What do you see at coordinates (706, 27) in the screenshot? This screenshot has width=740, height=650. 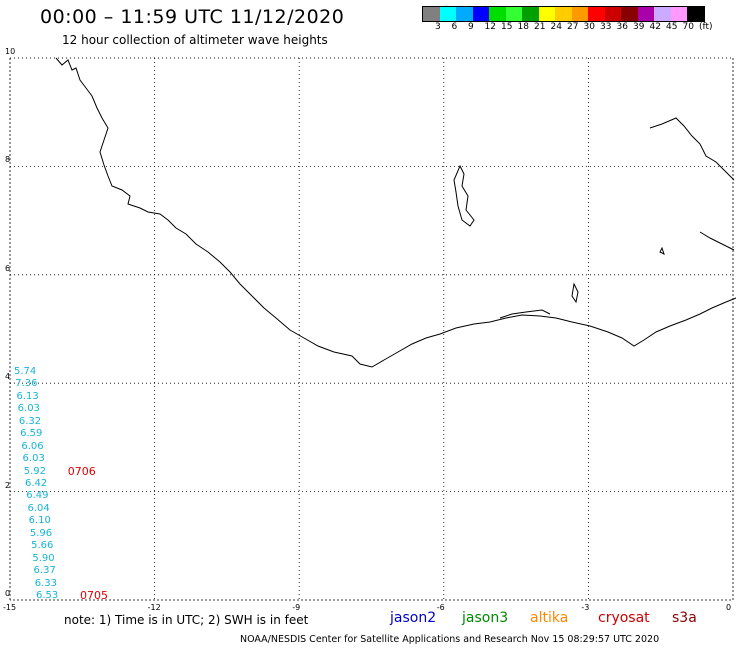 I see `color-scale-label: (ft)` at bounding box center [706, 27].